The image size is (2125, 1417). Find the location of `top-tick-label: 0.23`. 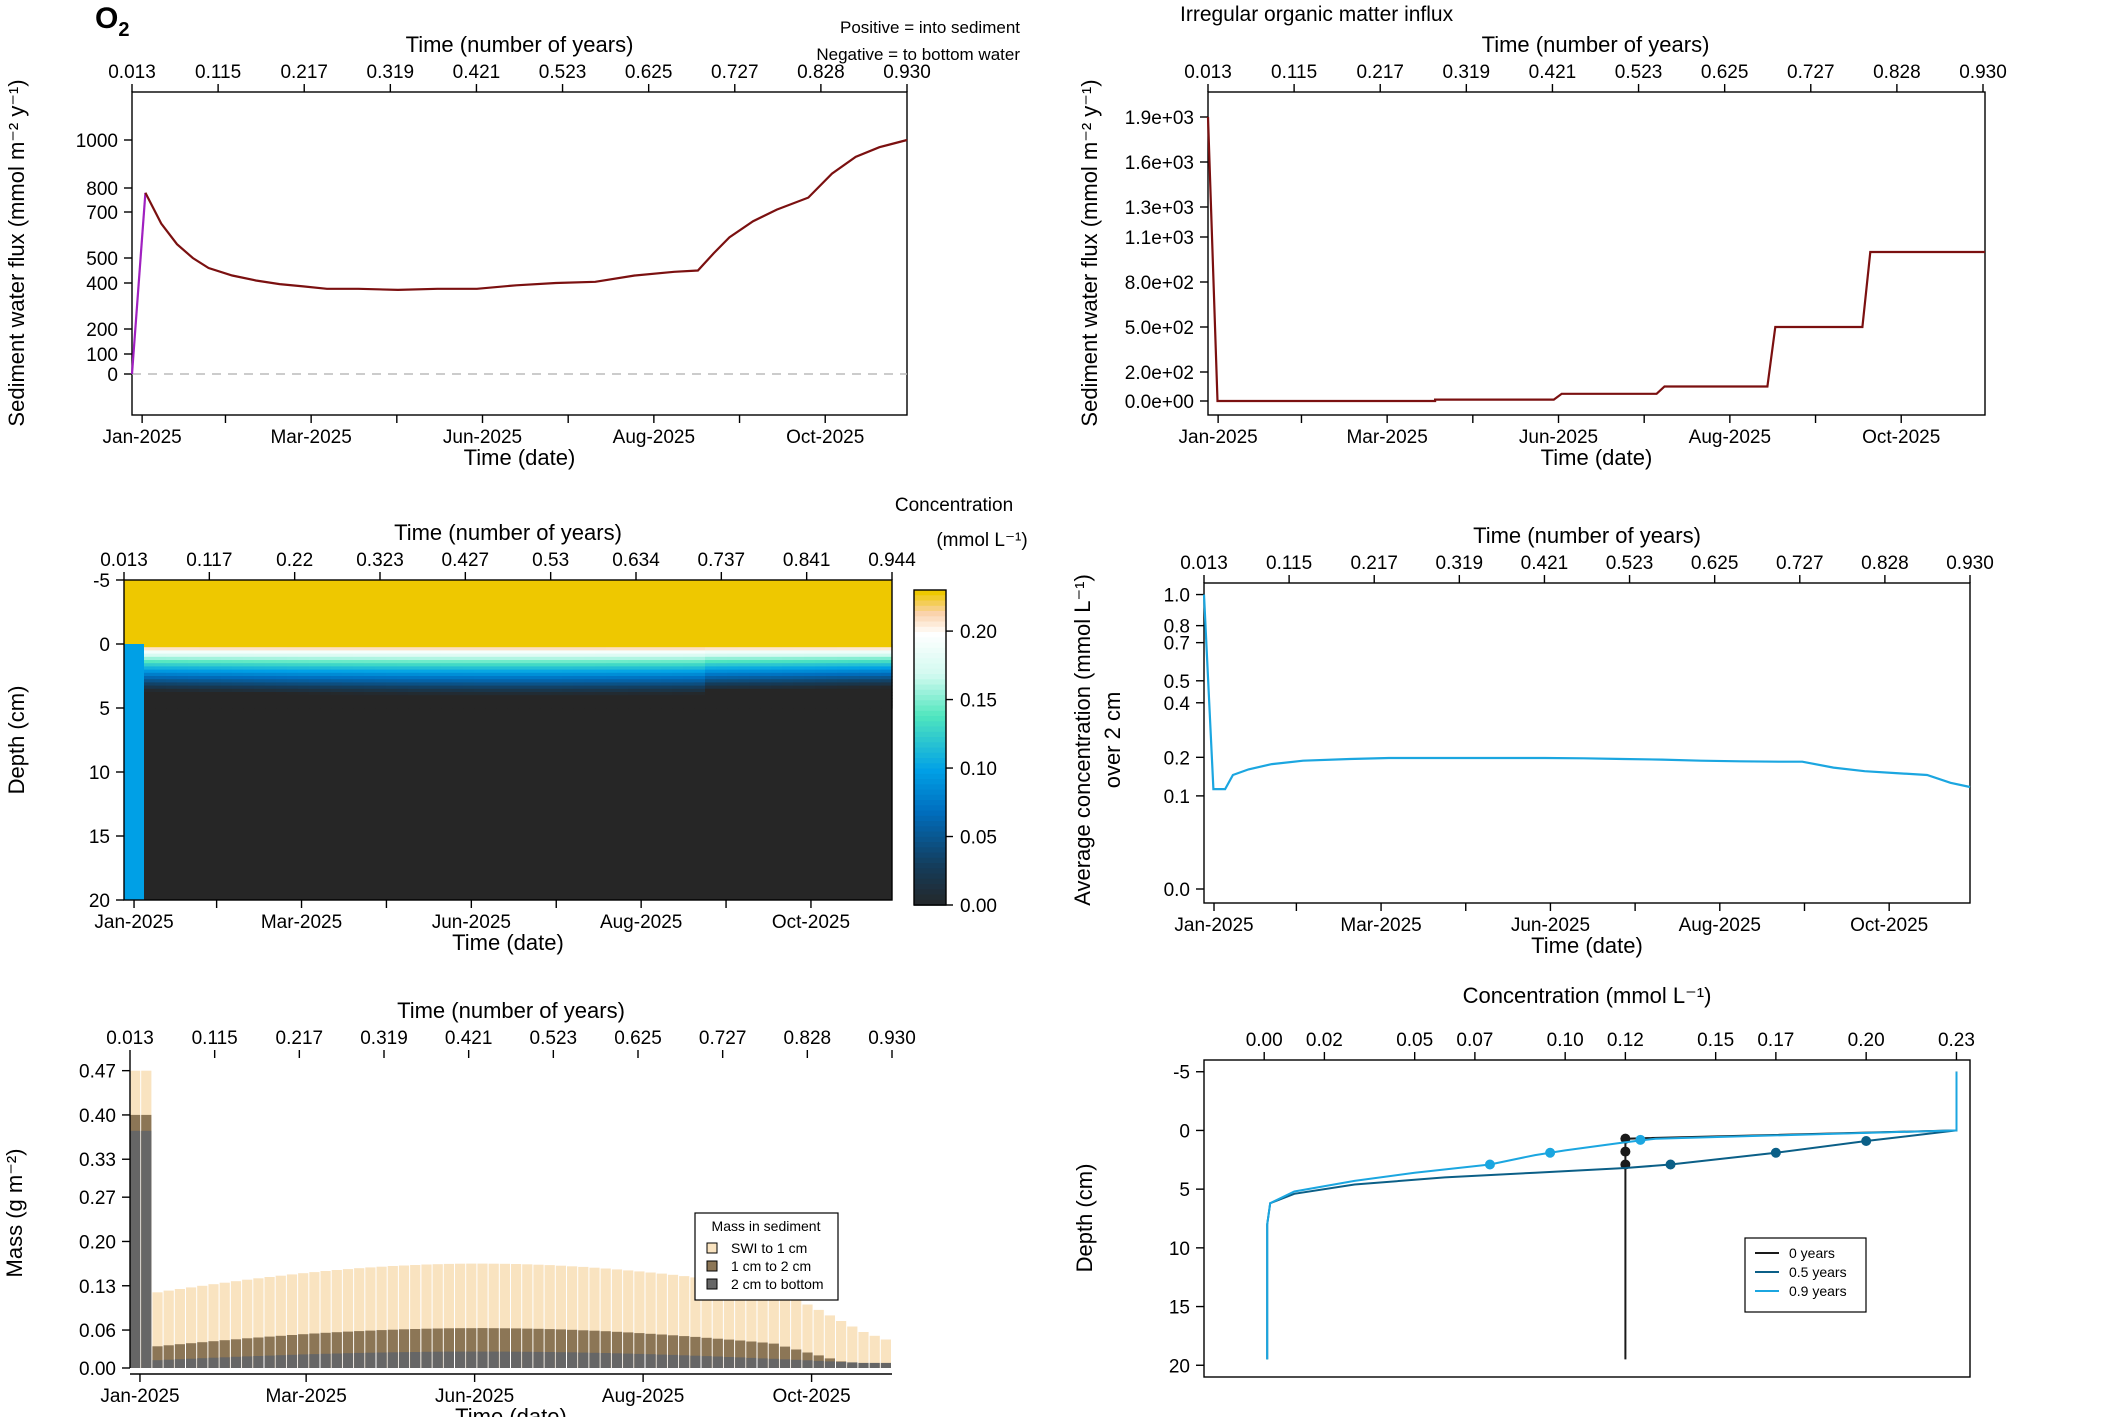

top-tick-label: 0.23 is located at coordinates (1956, 1040).